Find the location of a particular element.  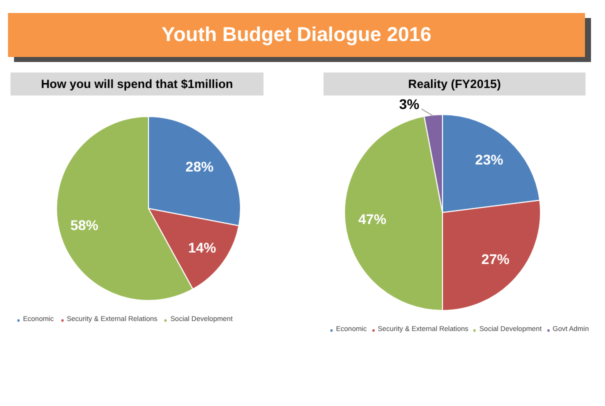

data-label: 58% is located at coordinates (84, 224).